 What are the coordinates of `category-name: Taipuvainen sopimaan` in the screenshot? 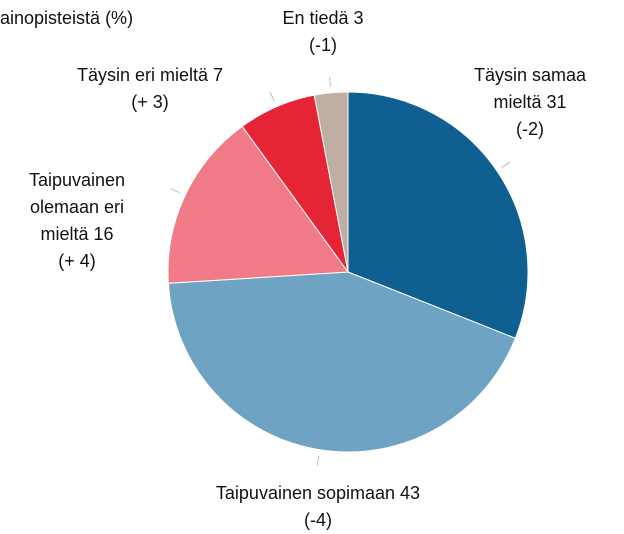 It's located at (305, 493).